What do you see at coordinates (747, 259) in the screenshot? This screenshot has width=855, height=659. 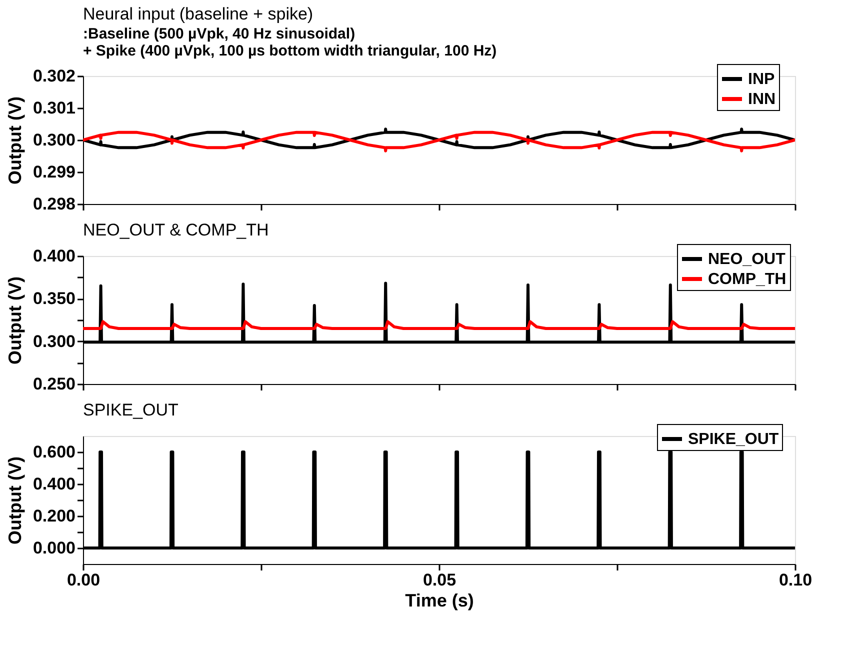 I see `legend-label: NEO_OUT` at bounding box center [747, 259].